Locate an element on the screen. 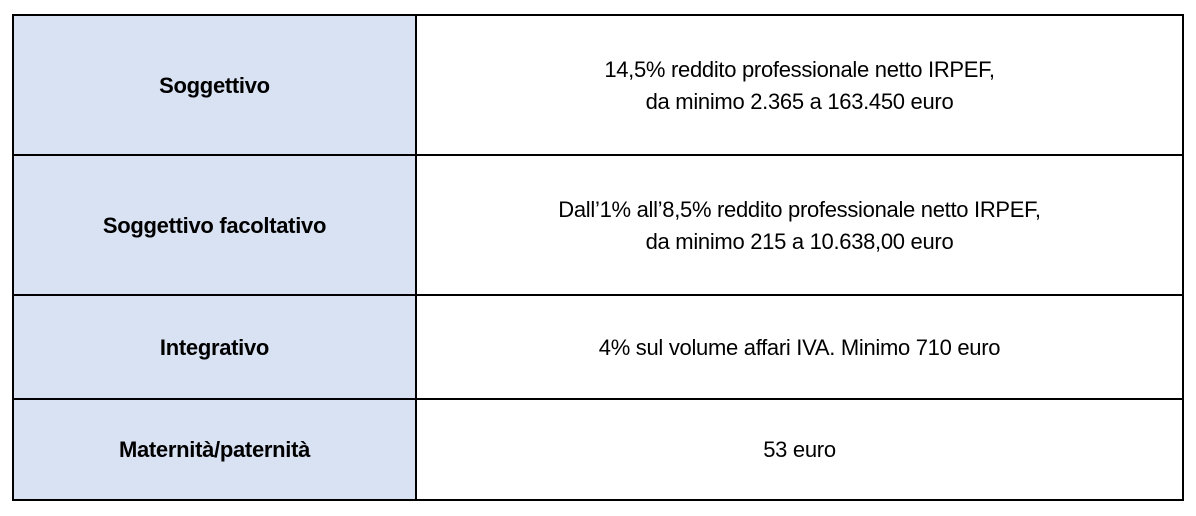  label-text: Maternità/paternità is located at coordinates (214, 449).